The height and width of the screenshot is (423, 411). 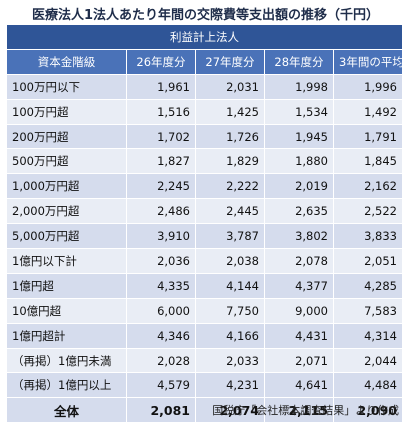 What do you see at coordinates (368, 61) in the screenshot?
I see `column-header: 3年間の平均` at bounding box center [368, 61].